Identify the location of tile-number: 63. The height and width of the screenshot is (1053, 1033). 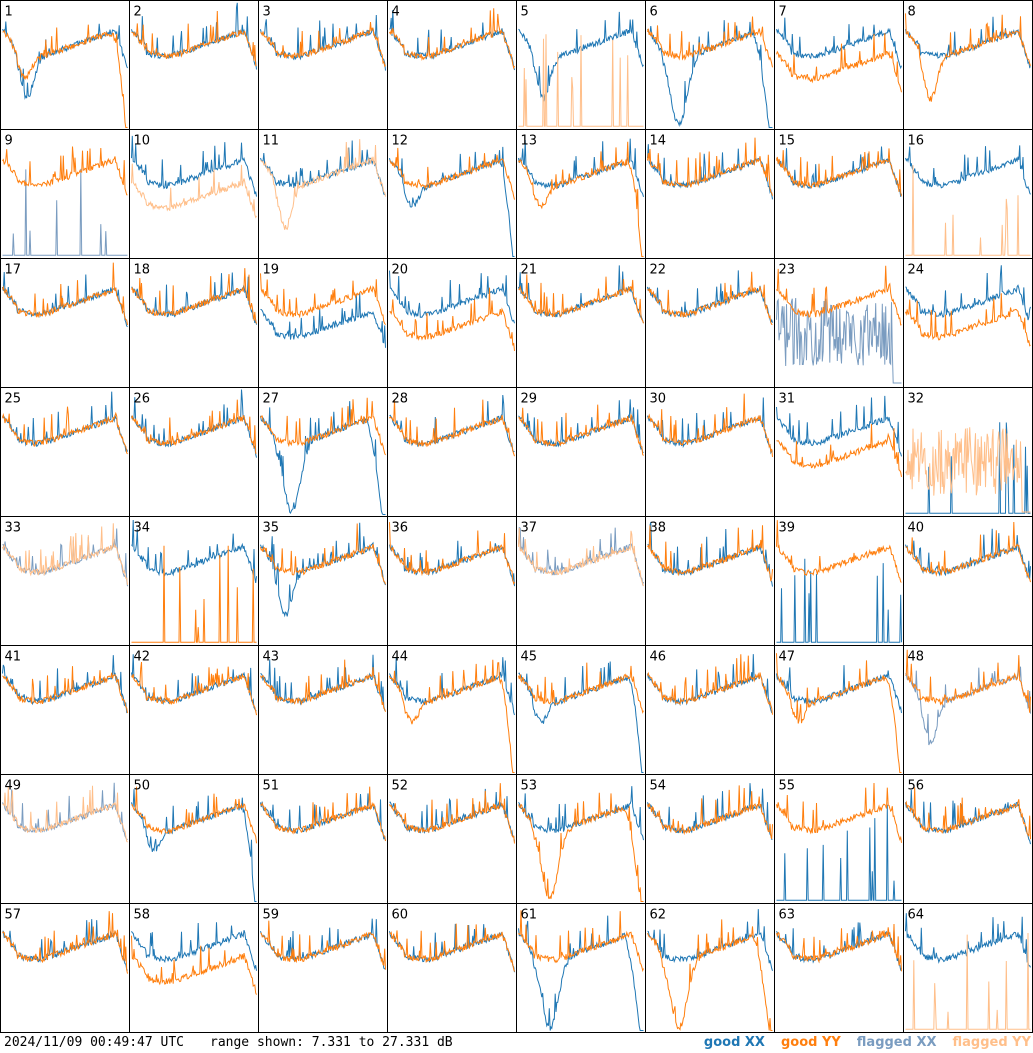
(787, 915).